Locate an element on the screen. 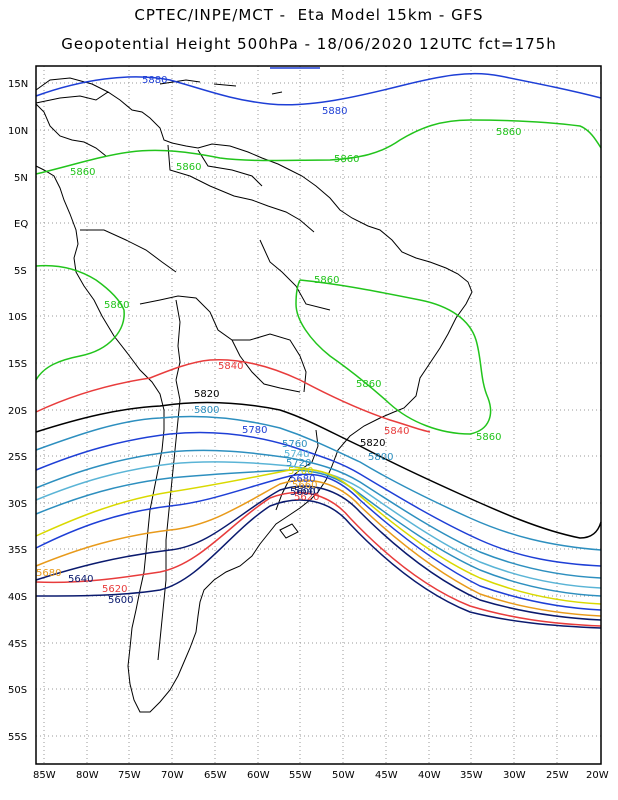 This screenshot has height=800, width=618. lon-label: 20W is located at coordinates (597, 775).